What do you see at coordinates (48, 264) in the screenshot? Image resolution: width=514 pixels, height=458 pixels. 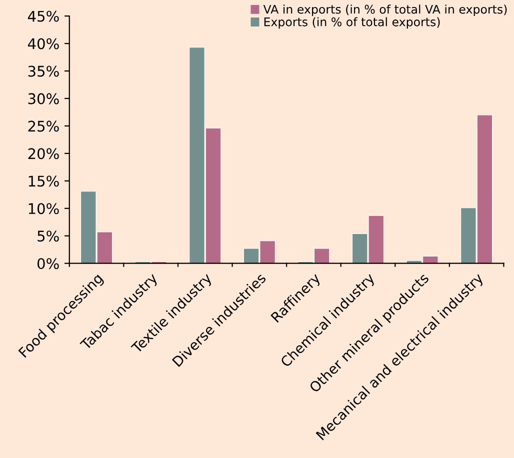 I see `y-tick-label: 0%` at bounding box center [48, 264].